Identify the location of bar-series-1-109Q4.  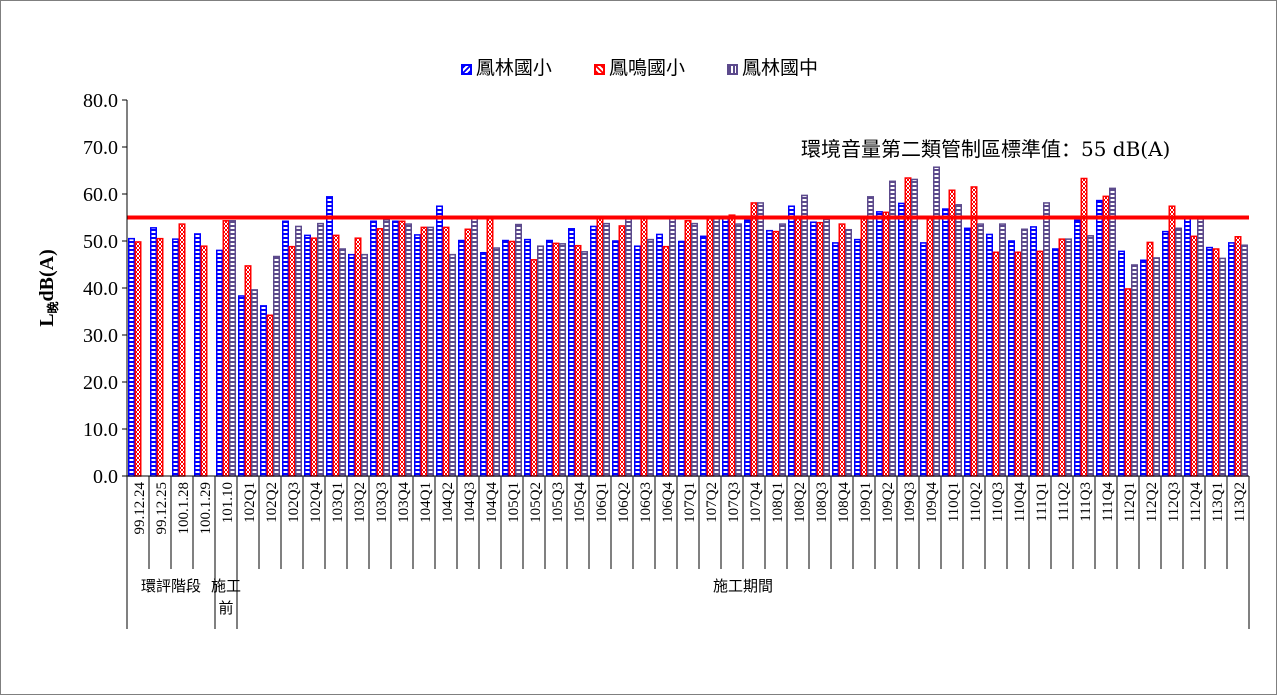
(923, 359).